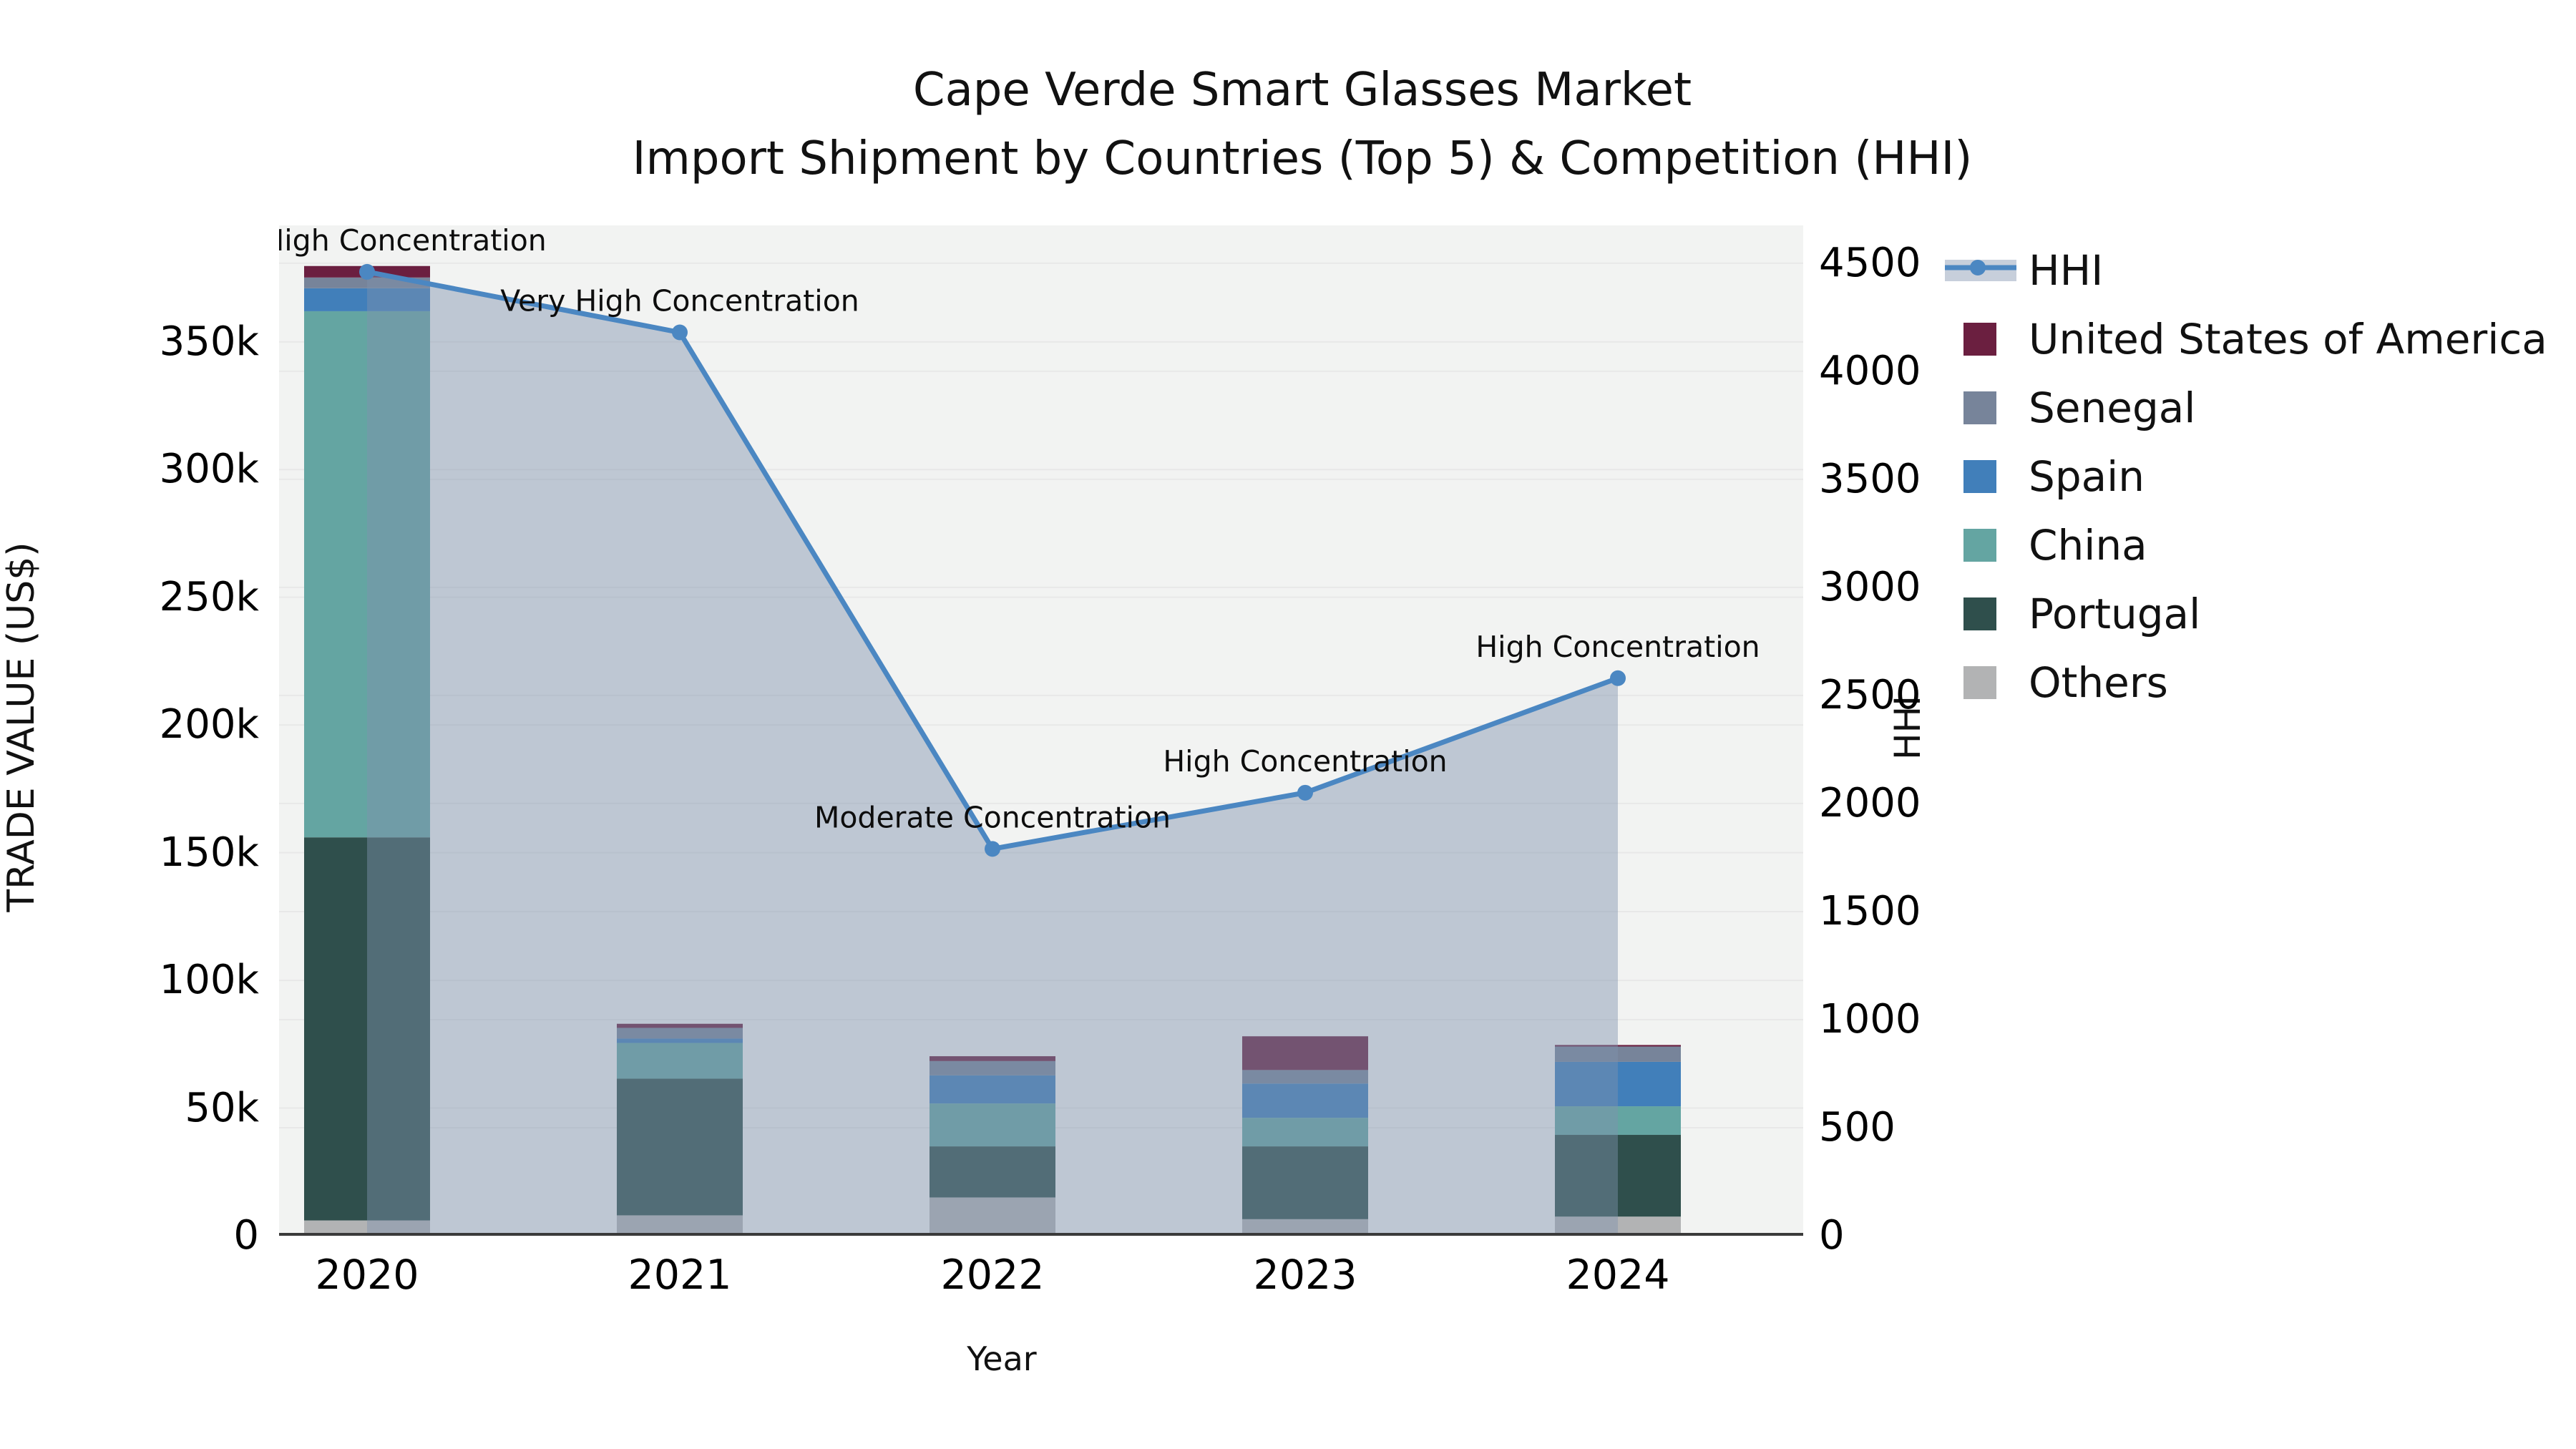 This screenshot has width=2576, height=1449. What do you see at coordinates (222, 1107) in the screenshot?
I see `y-tick-left: 50k` at bounding box center [222, 1107].